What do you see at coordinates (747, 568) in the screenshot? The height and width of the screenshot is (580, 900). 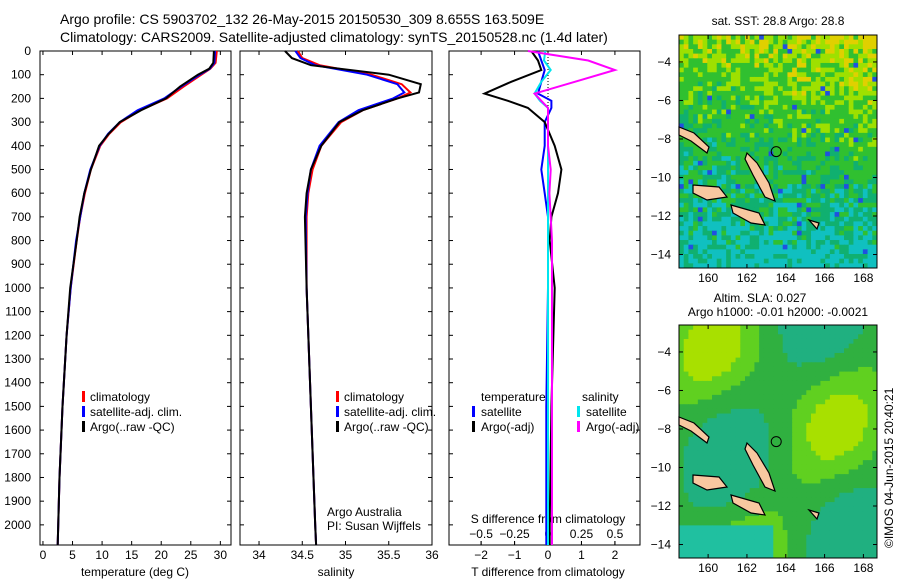 I see `map-xtick-label: 162` at bounding box center [747, 568].